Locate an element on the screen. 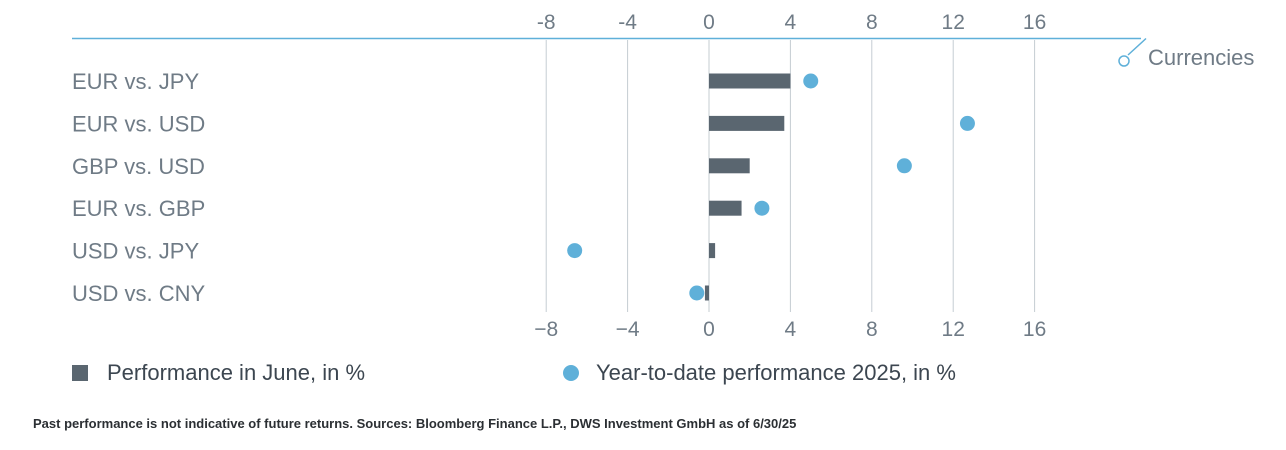 The width and height of the screenshot is (1286, 450). x-tick-label-bottom: −8 is located at coordinates (546, 329).